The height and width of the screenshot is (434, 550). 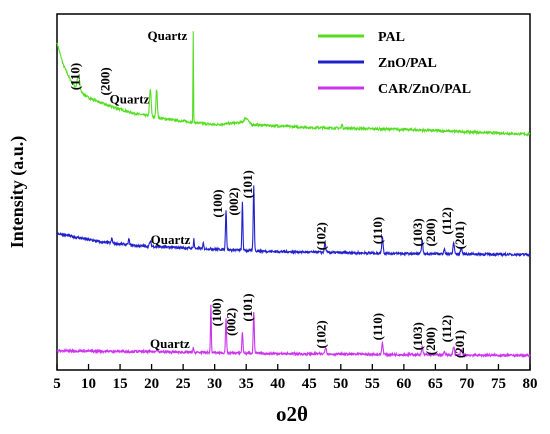 I want to click on x-tick-label: 30, so click(x=214, y=384).